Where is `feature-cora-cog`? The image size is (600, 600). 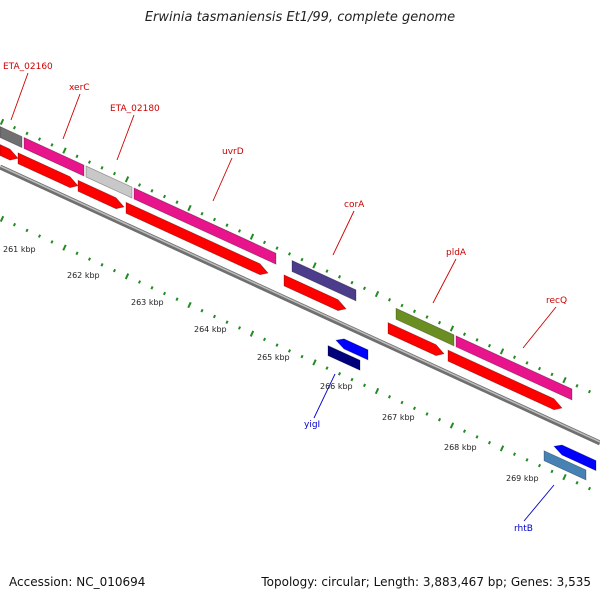
feature-cora-cog is located at coordinates (324, 280).